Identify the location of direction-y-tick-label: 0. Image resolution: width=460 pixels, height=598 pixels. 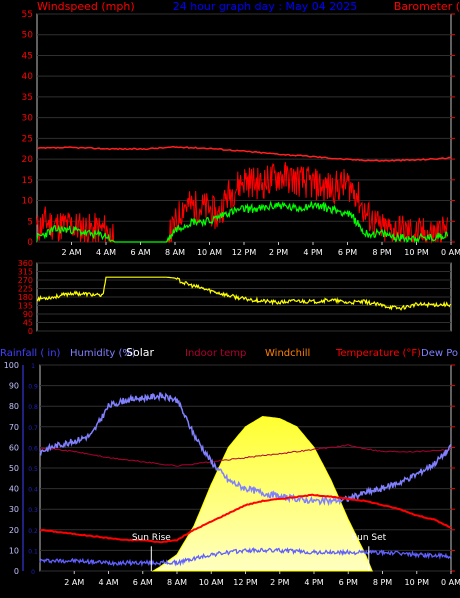
(30, 331).